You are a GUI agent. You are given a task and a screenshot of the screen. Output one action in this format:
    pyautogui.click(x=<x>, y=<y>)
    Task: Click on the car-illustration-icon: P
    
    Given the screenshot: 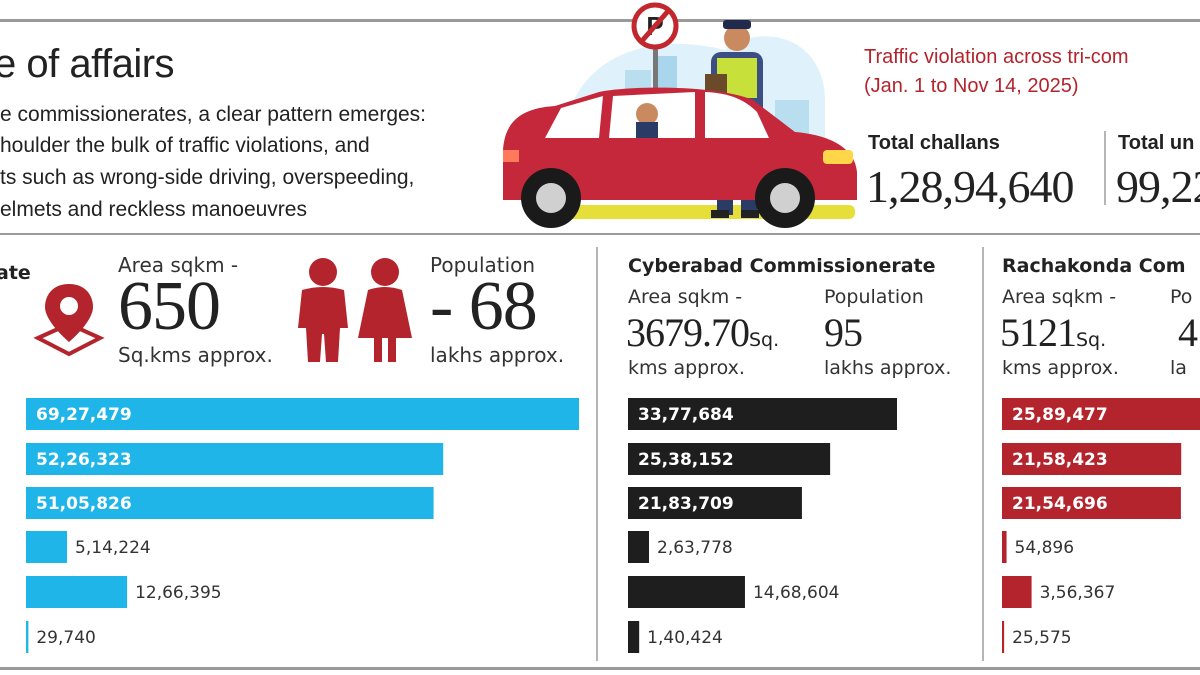 What is the action you would take?
    pyautogui.click(x=680, y=115)
    